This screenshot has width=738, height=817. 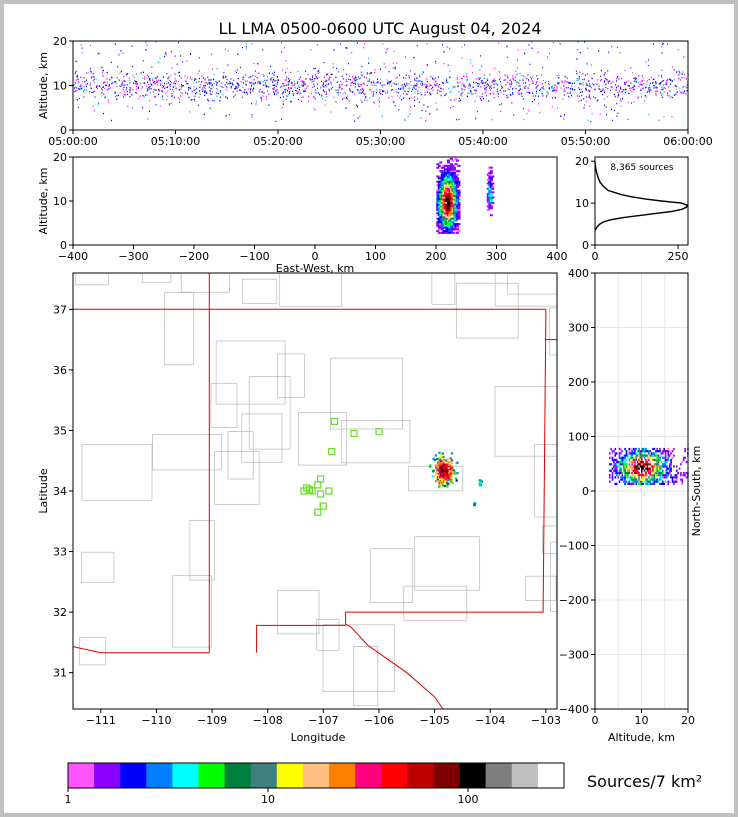 I want to click on eastwest-tick-label: 400, so click(x=557, y=256).